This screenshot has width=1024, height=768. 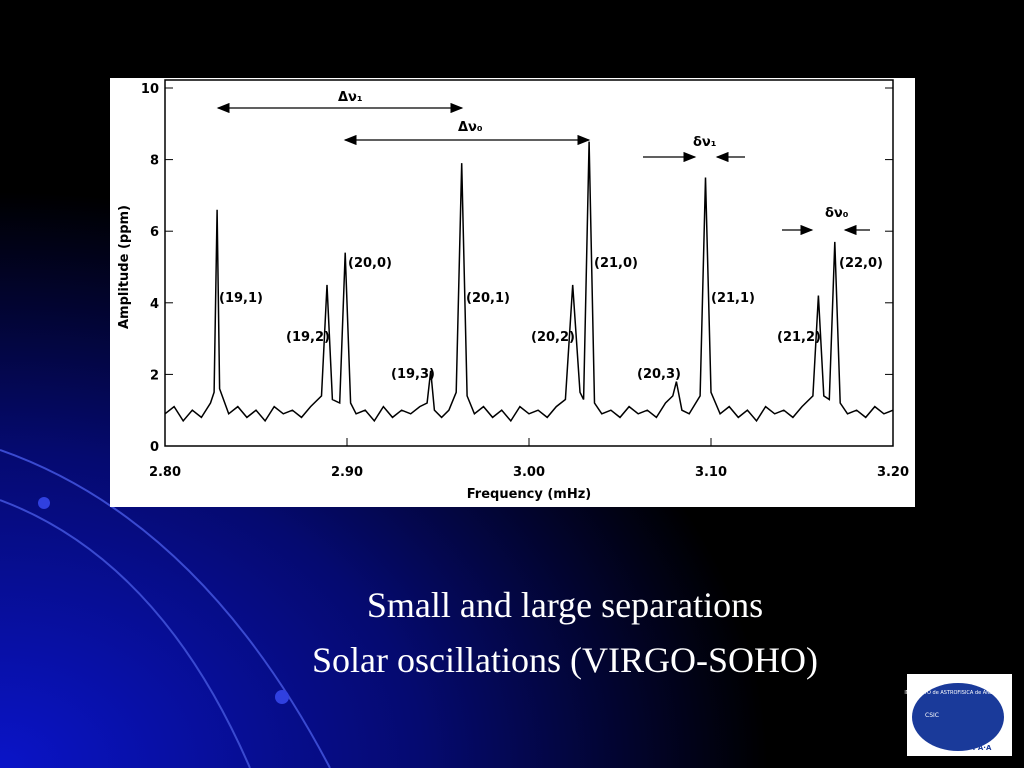 I want to click on logo-text: INSTITUTO de ASTROFISICA de ANDALUCIA, so click(x=958, y=693).